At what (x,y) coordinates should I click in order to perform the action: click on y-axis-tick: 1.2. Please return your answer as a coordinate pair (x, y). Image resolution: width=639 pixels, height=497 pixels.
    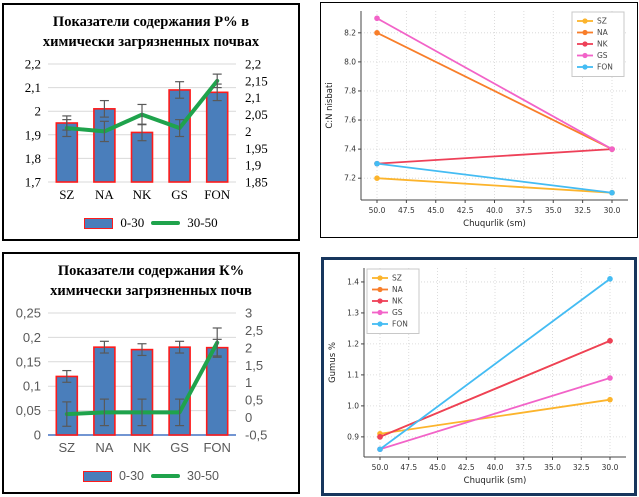
    Looking at the image, I should click on (353, 343).